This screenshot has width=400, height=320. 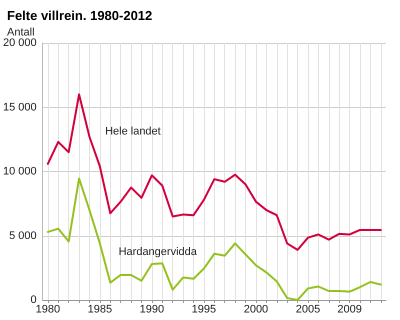 I want to click on y-tick-label: 5 000, so click(x=23, y=236).